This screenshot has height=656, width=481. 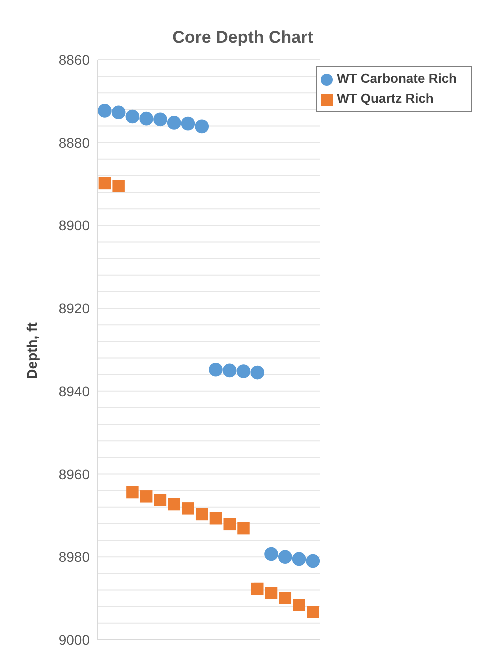 I want to click on y-axis-title: Depth, ft, so click(x=32, y=351).